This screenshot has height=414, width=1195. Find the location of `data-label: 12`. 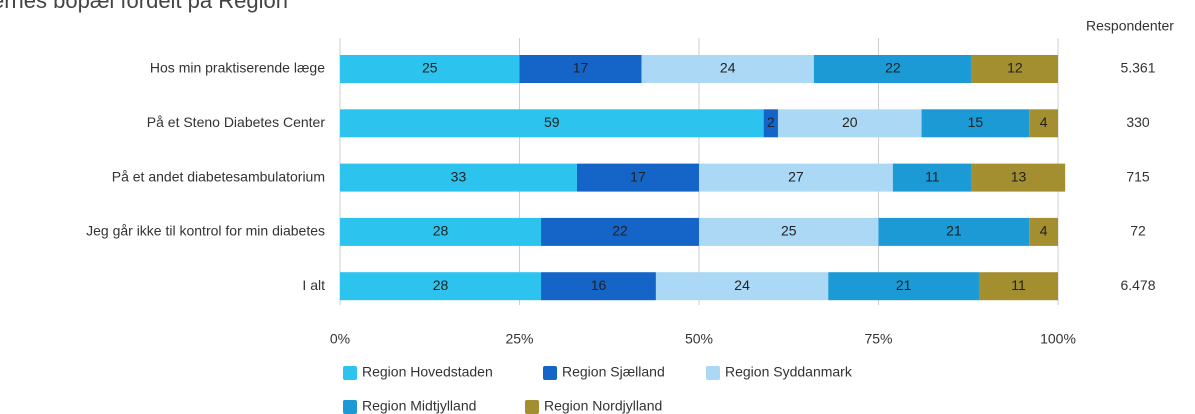

data-label: 12 is located at coordinates (1015, 68).